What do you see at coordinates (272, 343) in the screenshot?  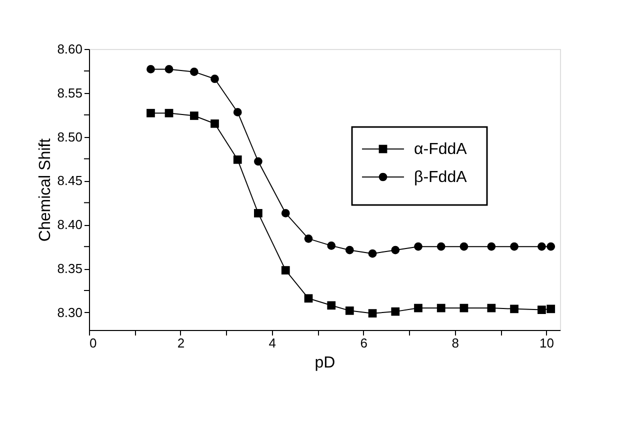 I see `x-tick-label: 4` at bounding box center [272, 343].